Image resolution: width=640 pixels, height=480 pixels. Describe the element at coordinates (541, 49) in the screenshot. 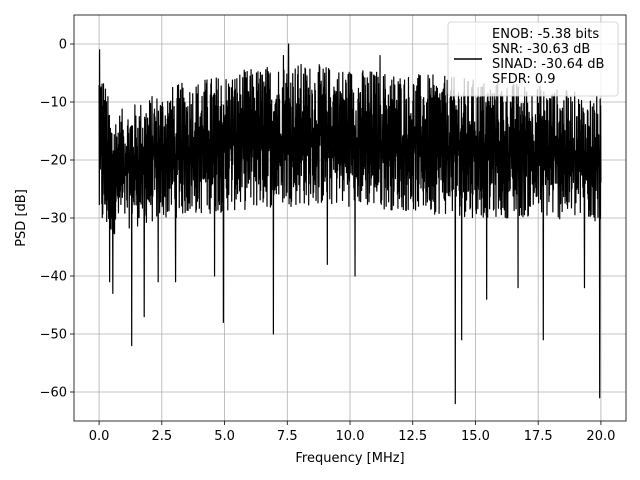

I see `legend-entry-snr: SNR: -30.63 dB` at that location.